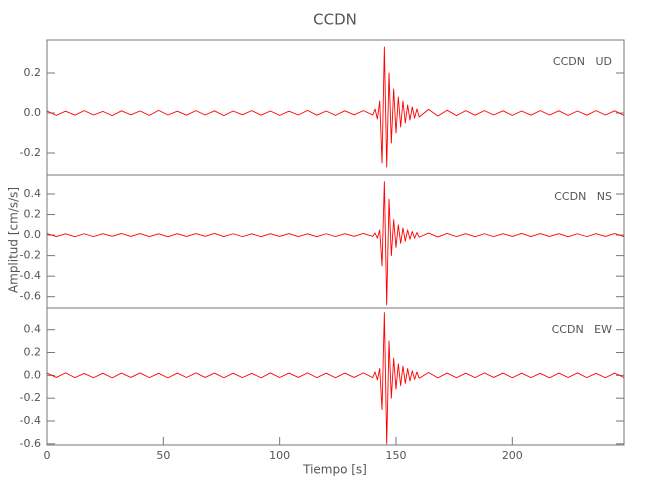 The image size is (650, 500). Describe the element at coordinates (395, 455) in the screenshot. I see `x-tick-label: 150` at that location.